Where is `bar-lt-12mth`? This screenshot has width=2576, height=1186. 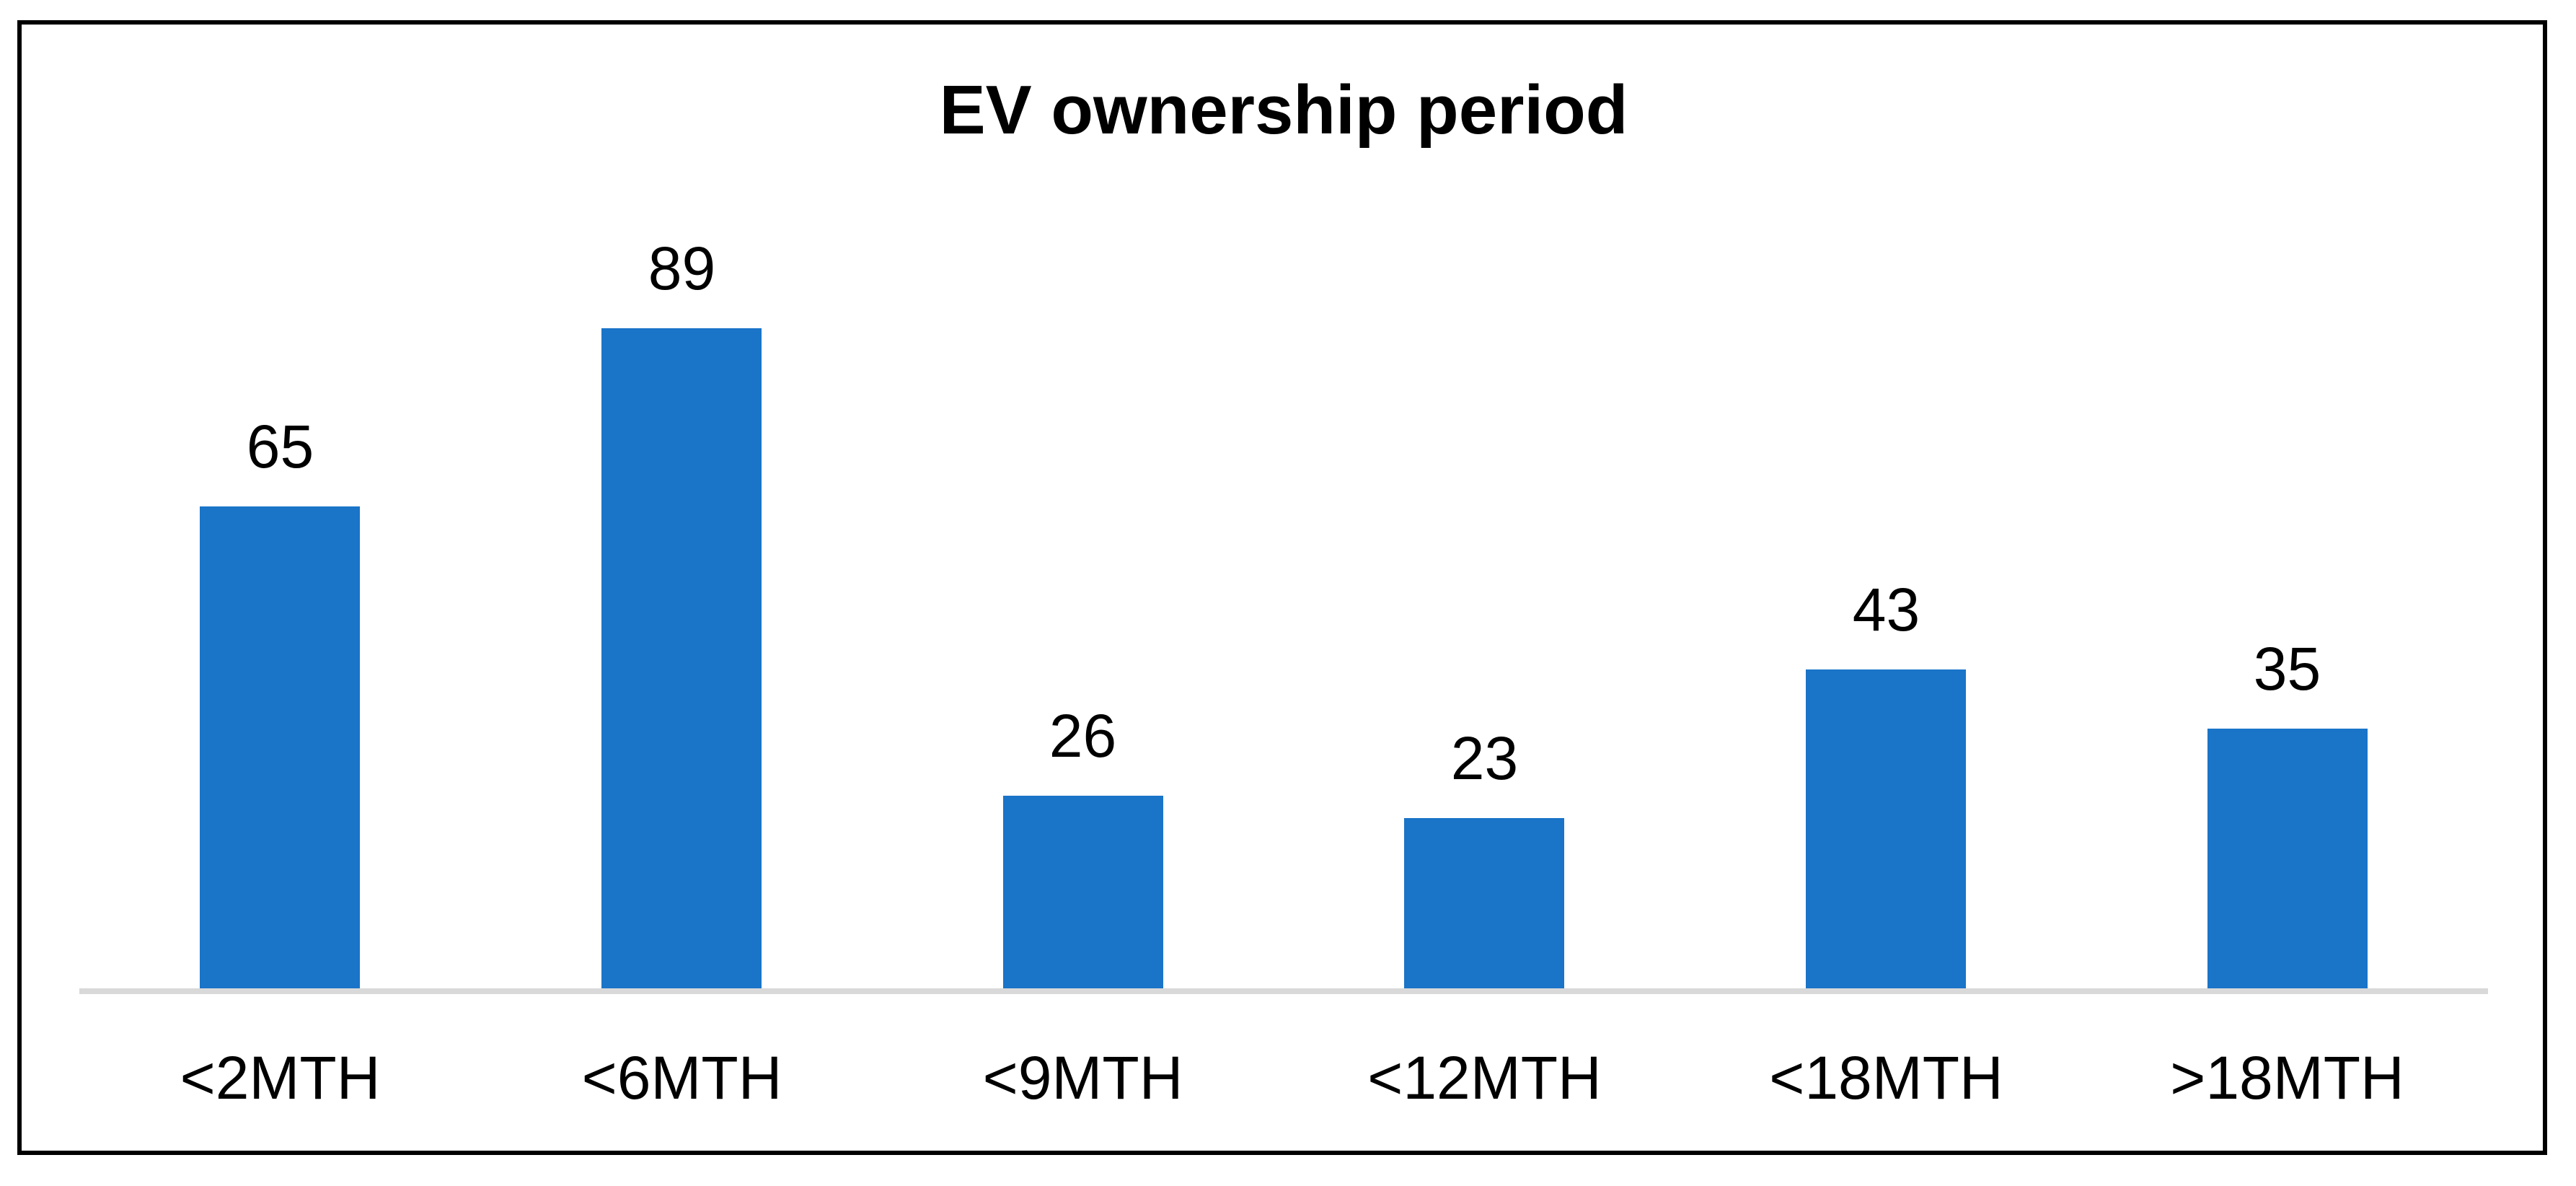
bar-lt-12mth is located at coordinates (1484, 903).